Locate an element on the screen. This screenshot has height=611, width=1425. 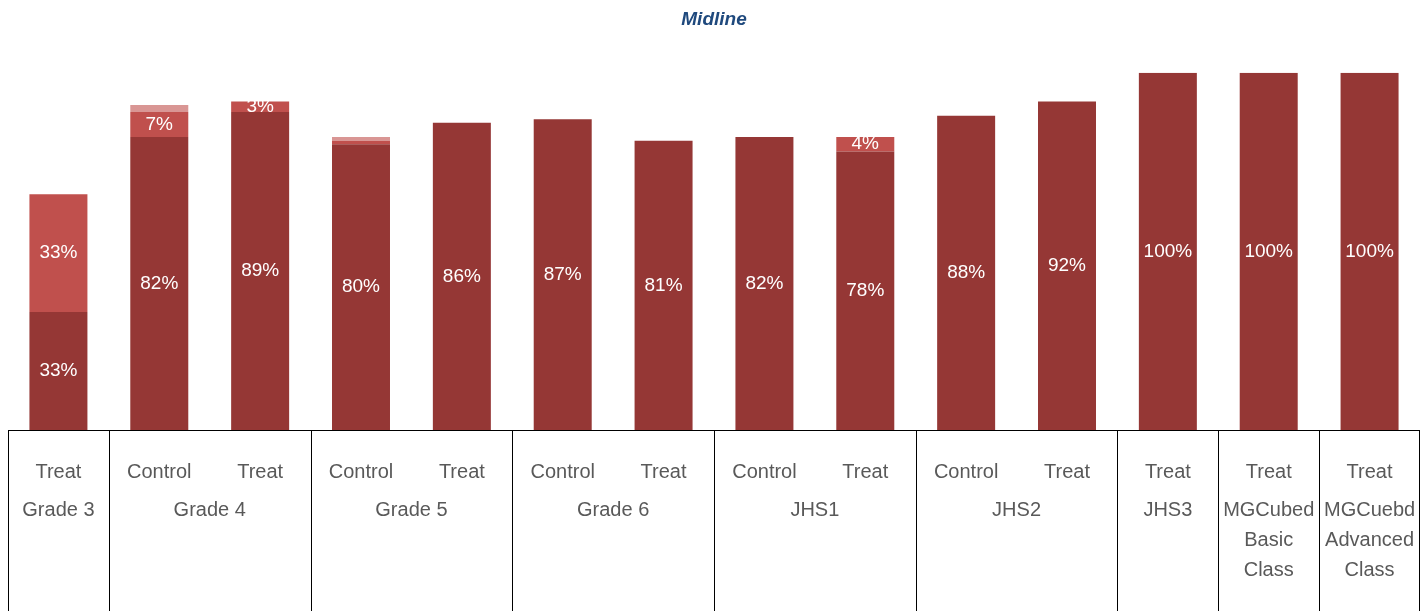
data-label: 87% is located at coordinates (562, 273).